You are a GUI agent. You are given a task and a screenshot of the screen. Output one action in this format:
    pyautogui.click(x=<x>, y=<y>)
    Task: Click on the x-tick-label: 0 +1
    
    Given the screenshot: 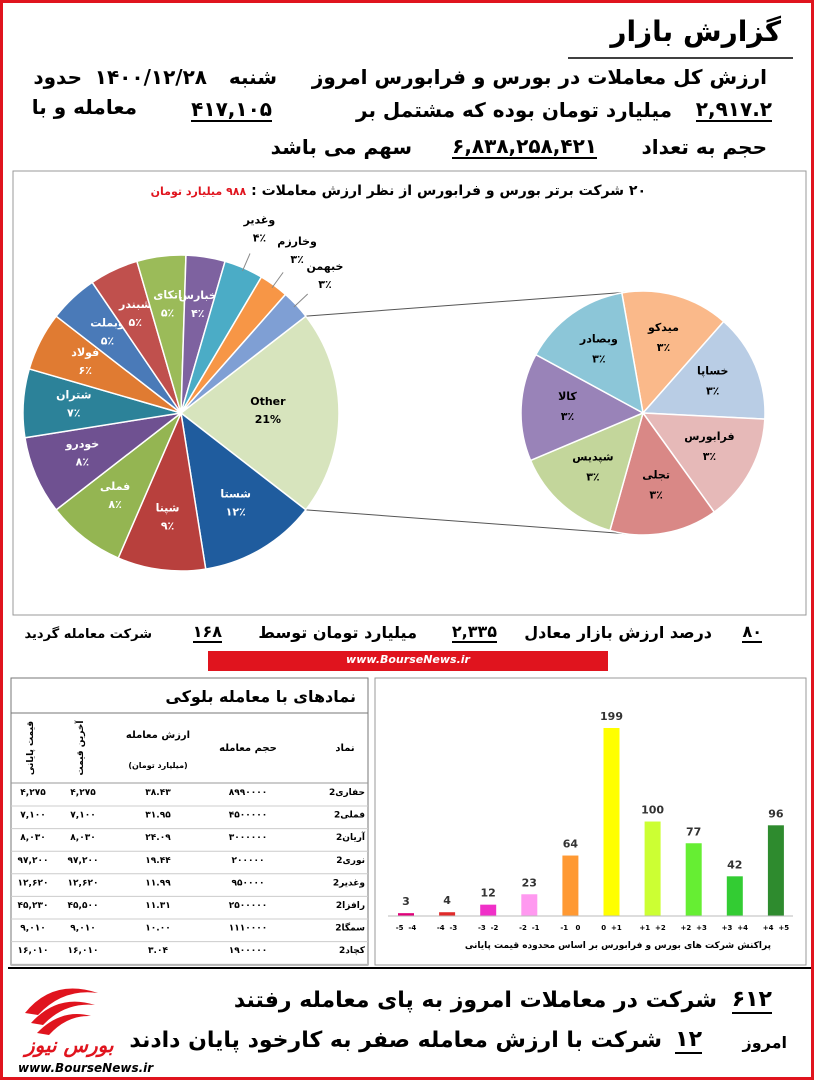 What is the action you would take?
    pyautogui.click(x=611, y=928)
    